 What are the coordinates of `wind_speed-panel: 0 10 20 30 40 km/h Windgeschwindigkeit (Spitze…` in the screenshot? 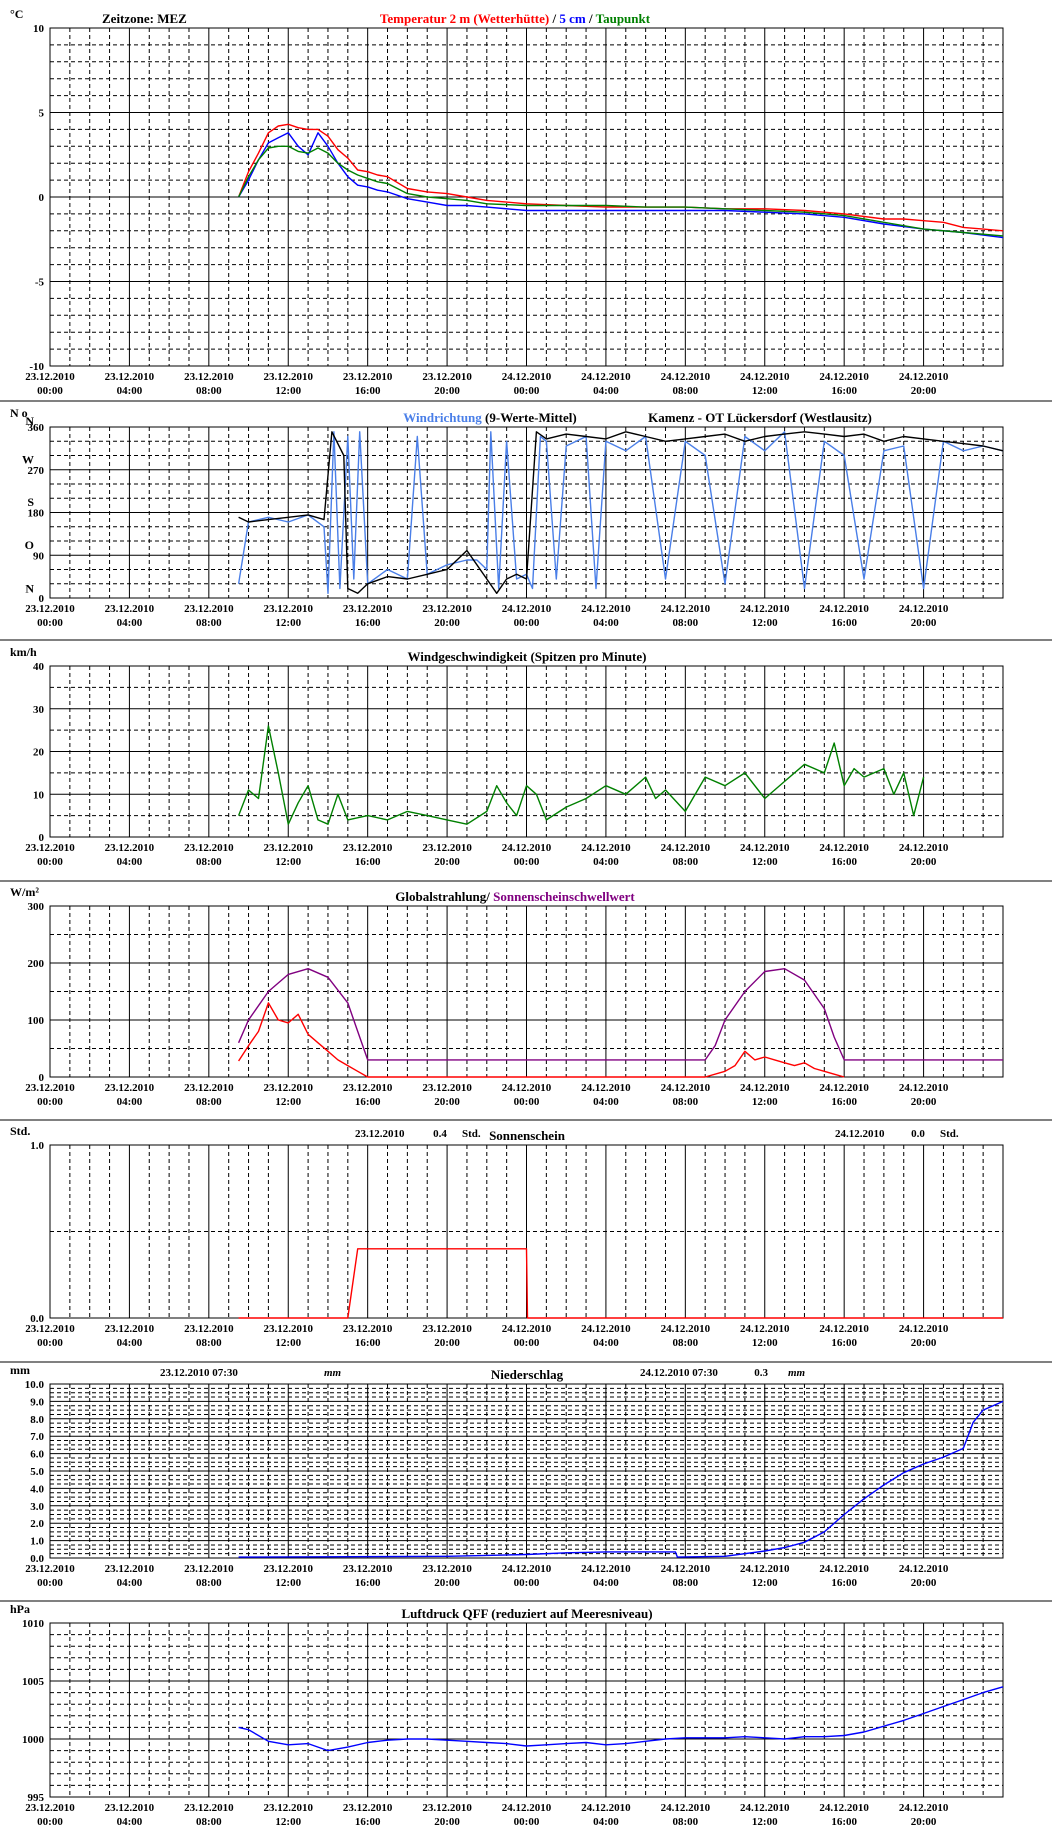 It's located at (507, 756).